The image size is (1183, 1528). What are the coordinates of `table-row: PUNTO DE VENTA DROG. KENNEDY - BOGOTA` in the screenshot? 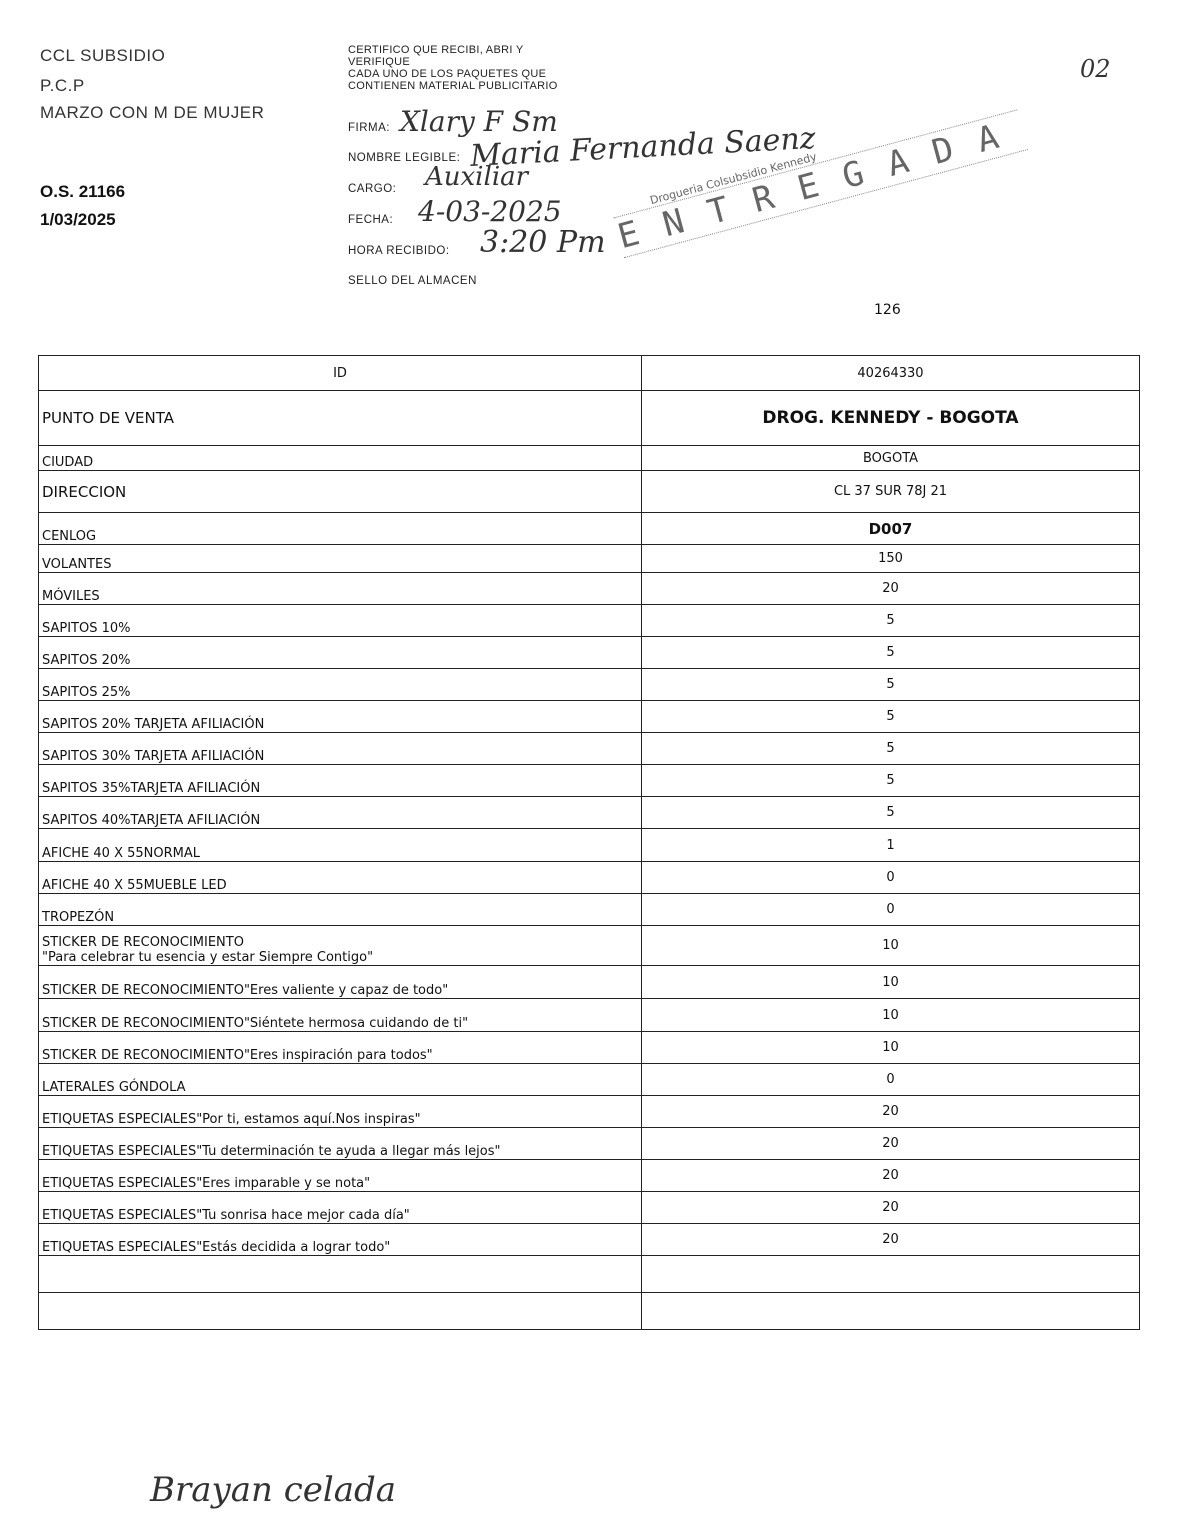 It's located at (589, 418).